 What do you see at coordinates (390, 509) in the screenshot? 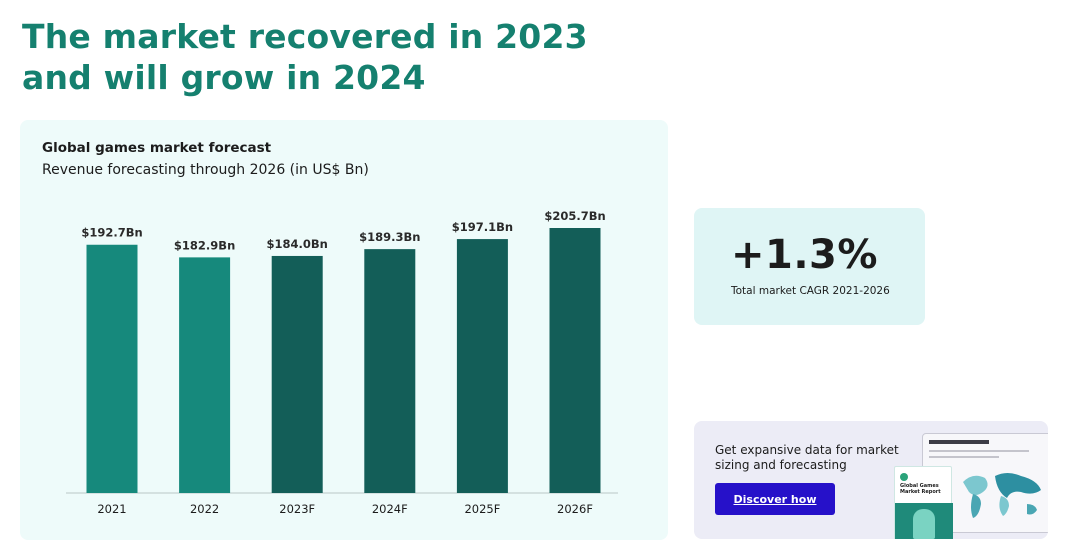
I see `x-tick-label-2024F: 2024F` at bounding box center [390, 509].